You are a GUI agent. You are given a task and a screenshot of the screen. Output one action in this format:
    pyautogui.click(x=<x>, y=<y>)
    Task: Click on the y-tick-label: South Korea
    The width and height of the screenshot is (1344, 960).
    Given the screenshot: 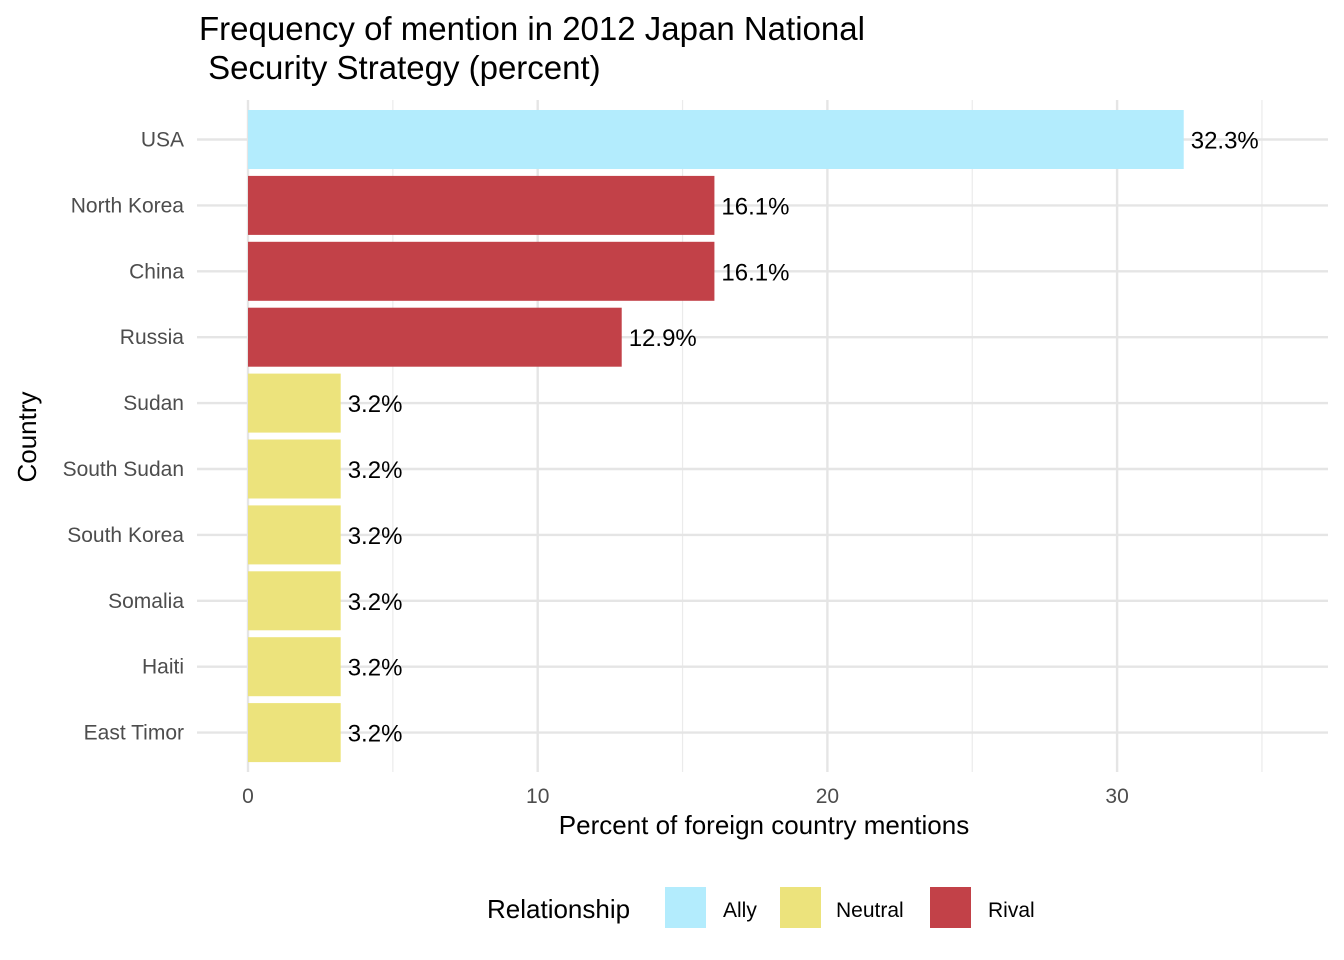 What is the action you would take?
    pyautogui.click(x=125, y=535)
    